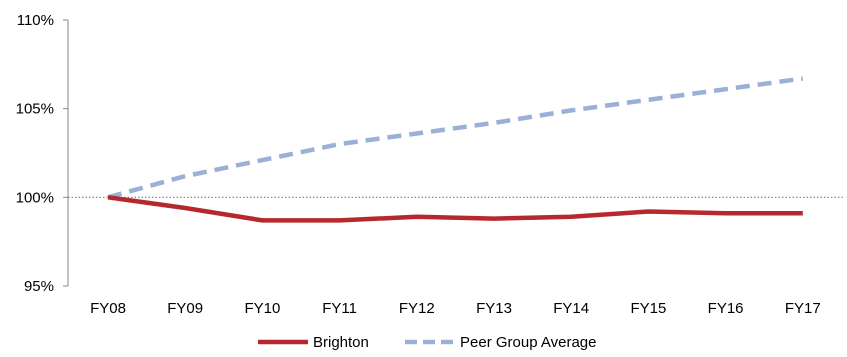 The height and width of the screenshot is (357, 847). What do you see at coordinates (455, 209) in the screenshot?
I see `series-line-brighton` at bounding box center [455, 209].